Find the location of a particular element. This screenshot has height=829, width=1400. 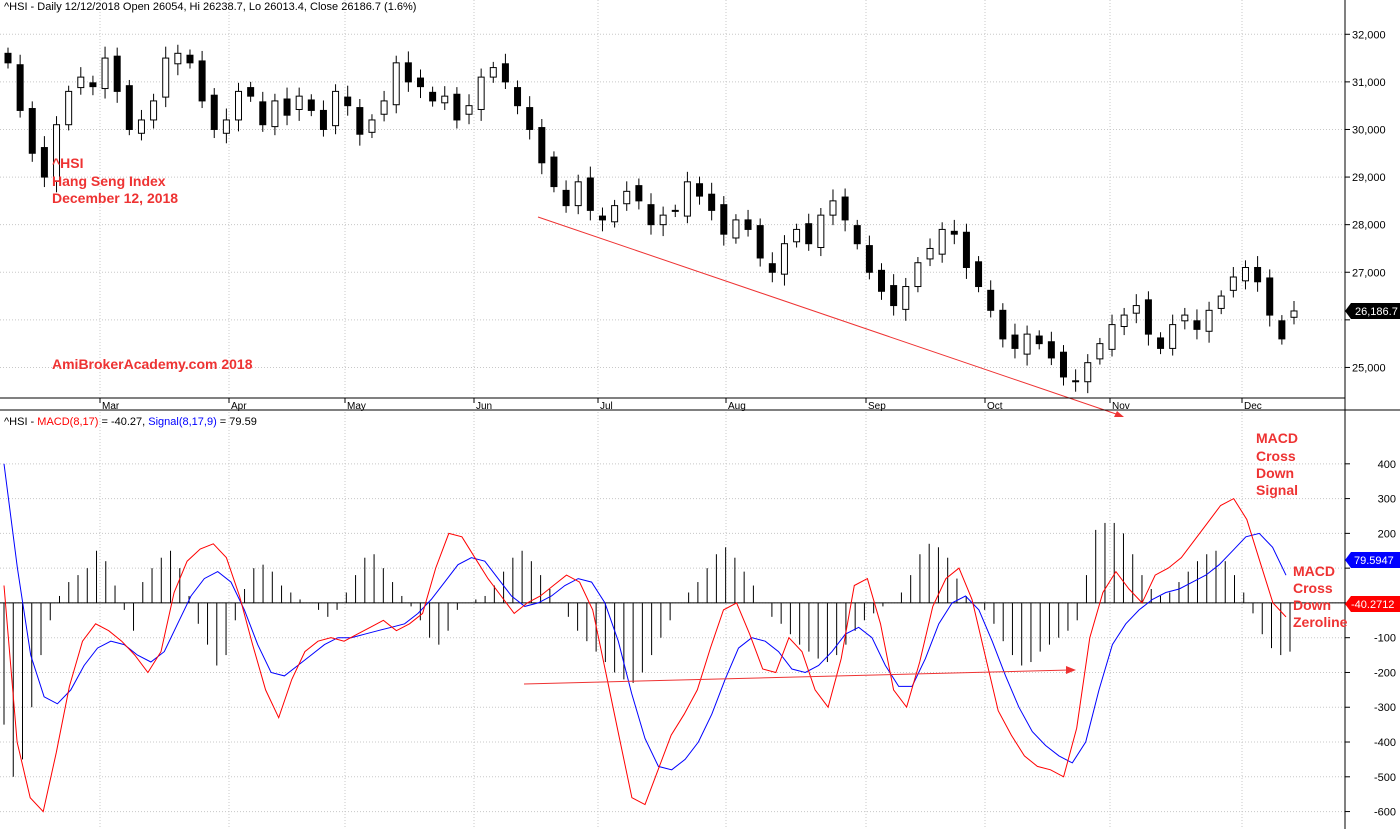

macd-y-tick-label: -100 is located at coordinates (1385, 639).